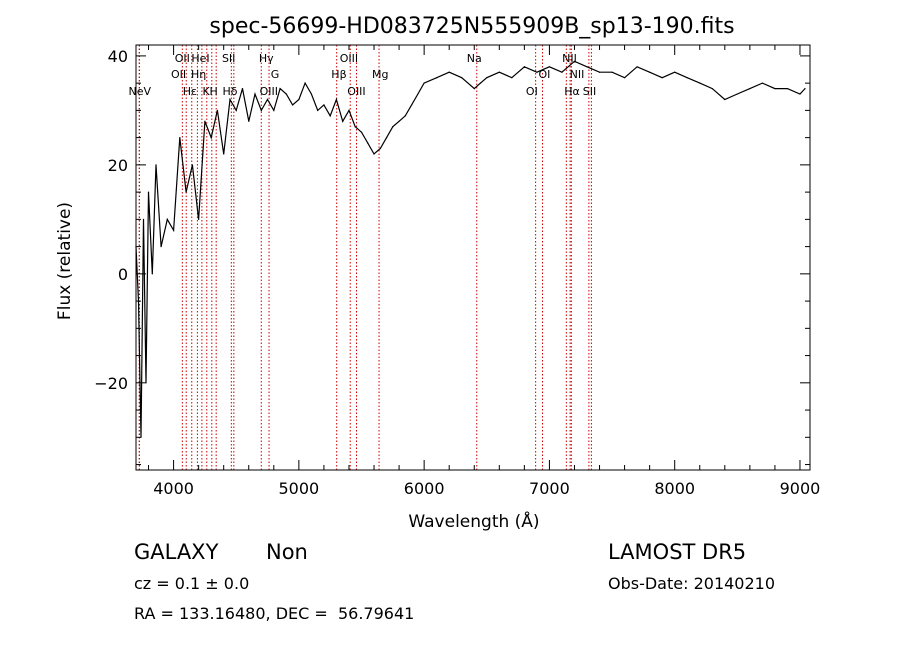 The height and width of the screenshot is (649, 900). Describe the element at coordinates (674, 488) in the screenshot. I see `x-tick-label: 8000` at that location.